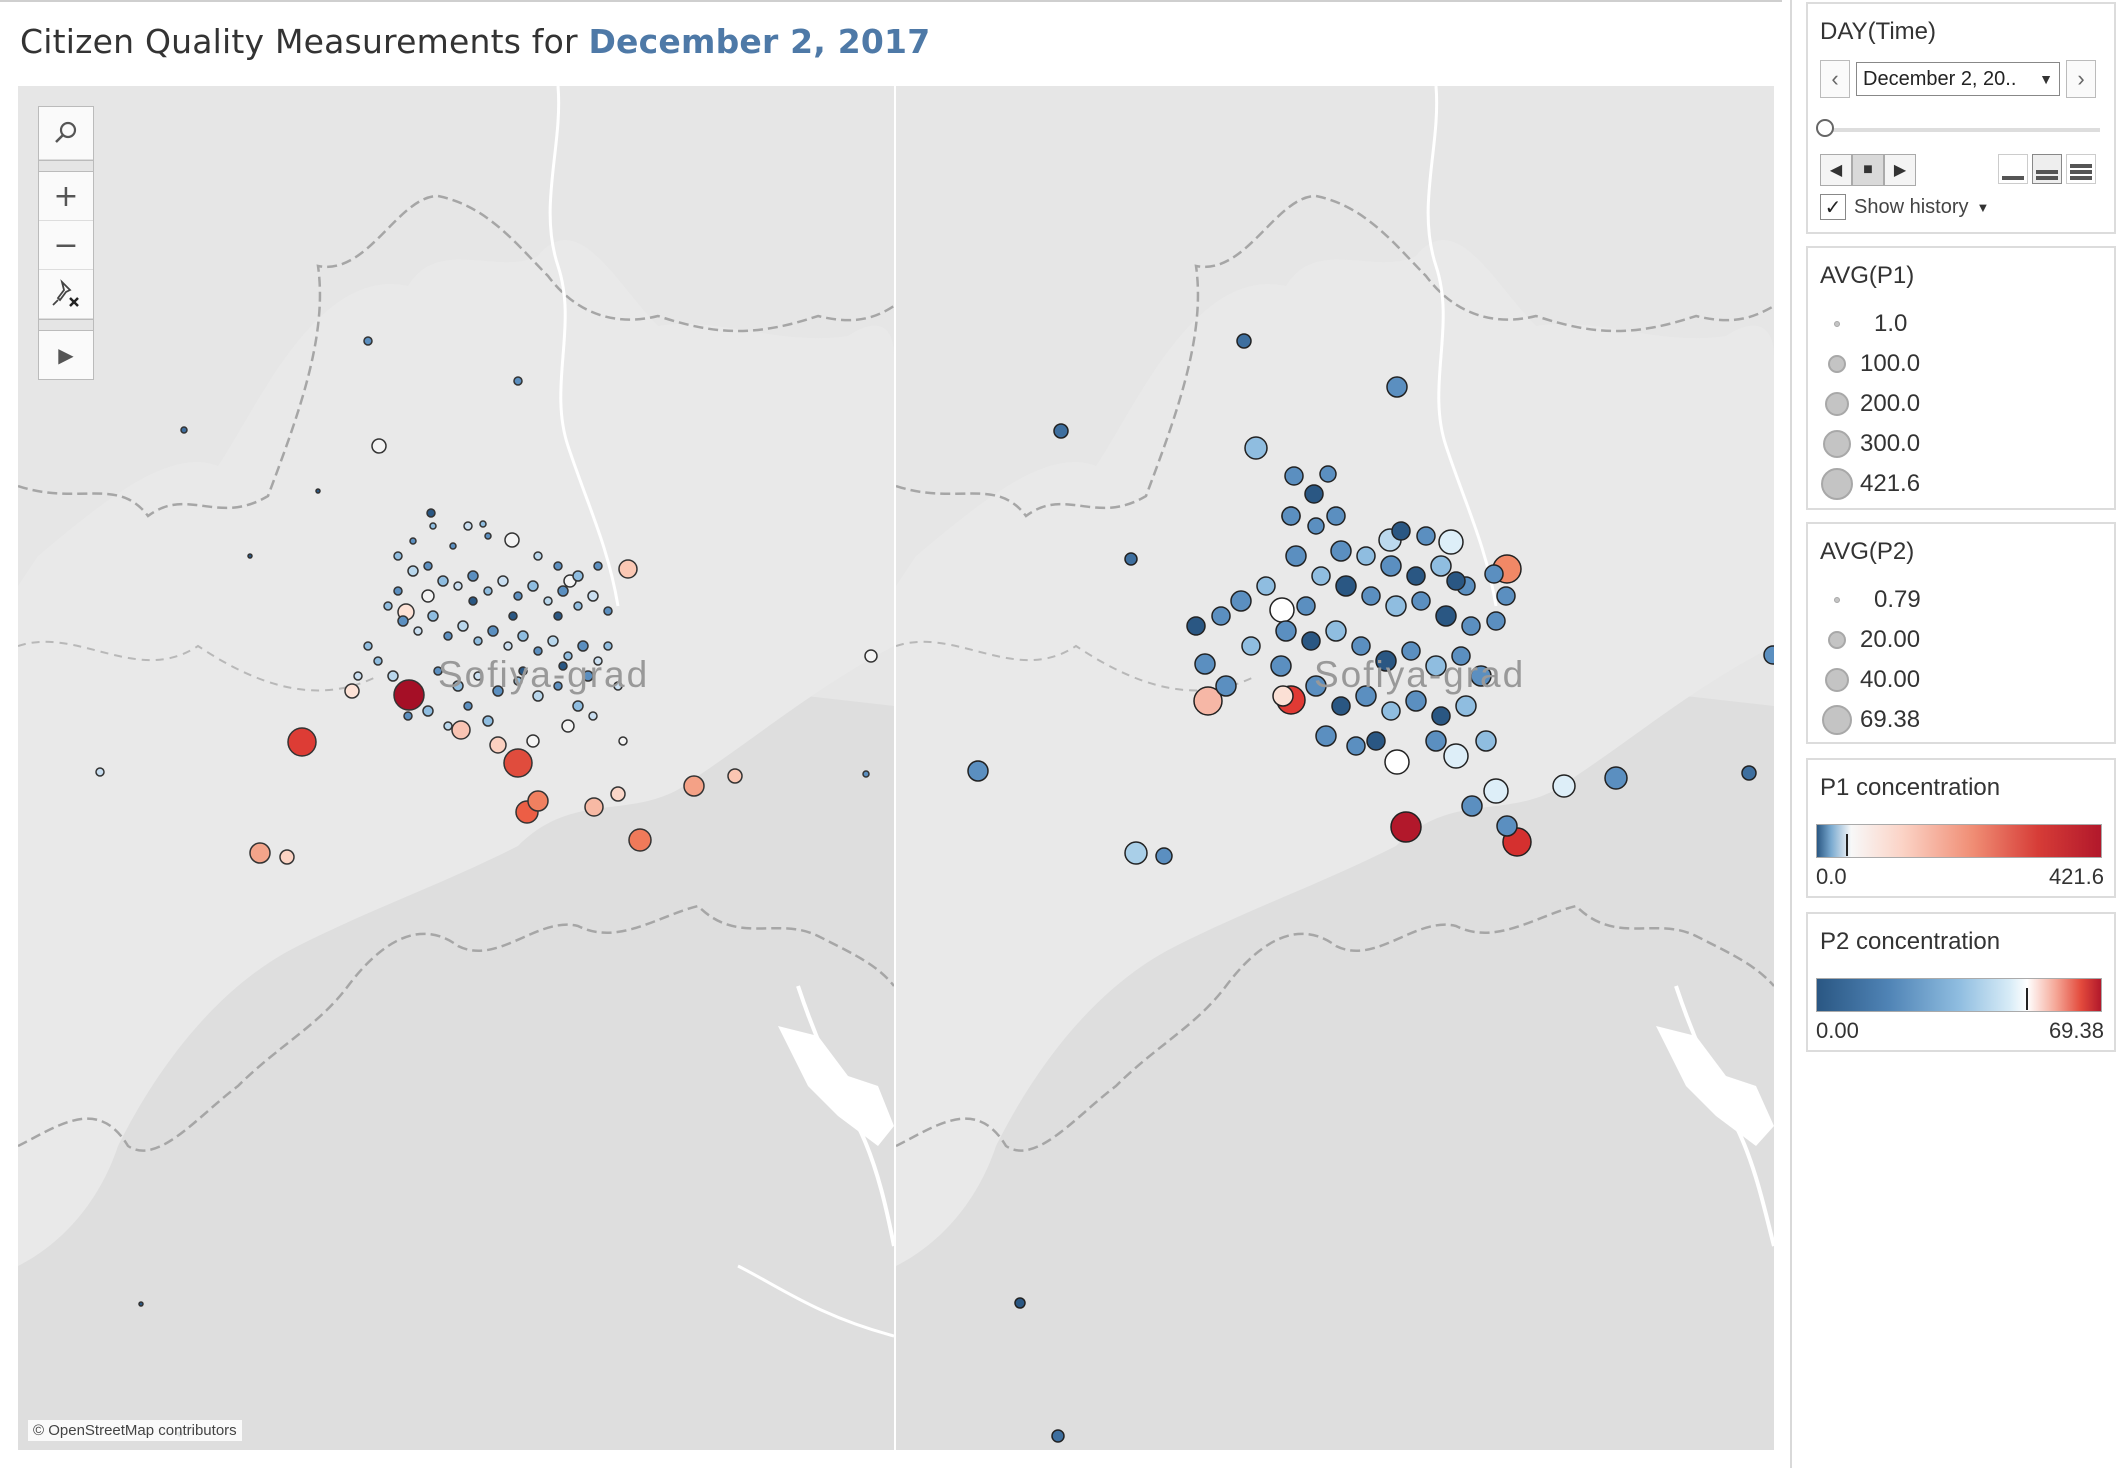 Image resolution: width=2118 pixels, height=1468 pixels. Describe the element at coordinates (1847, 845) in the screenshot. I see `p1-color-ramp-marker` at that location.